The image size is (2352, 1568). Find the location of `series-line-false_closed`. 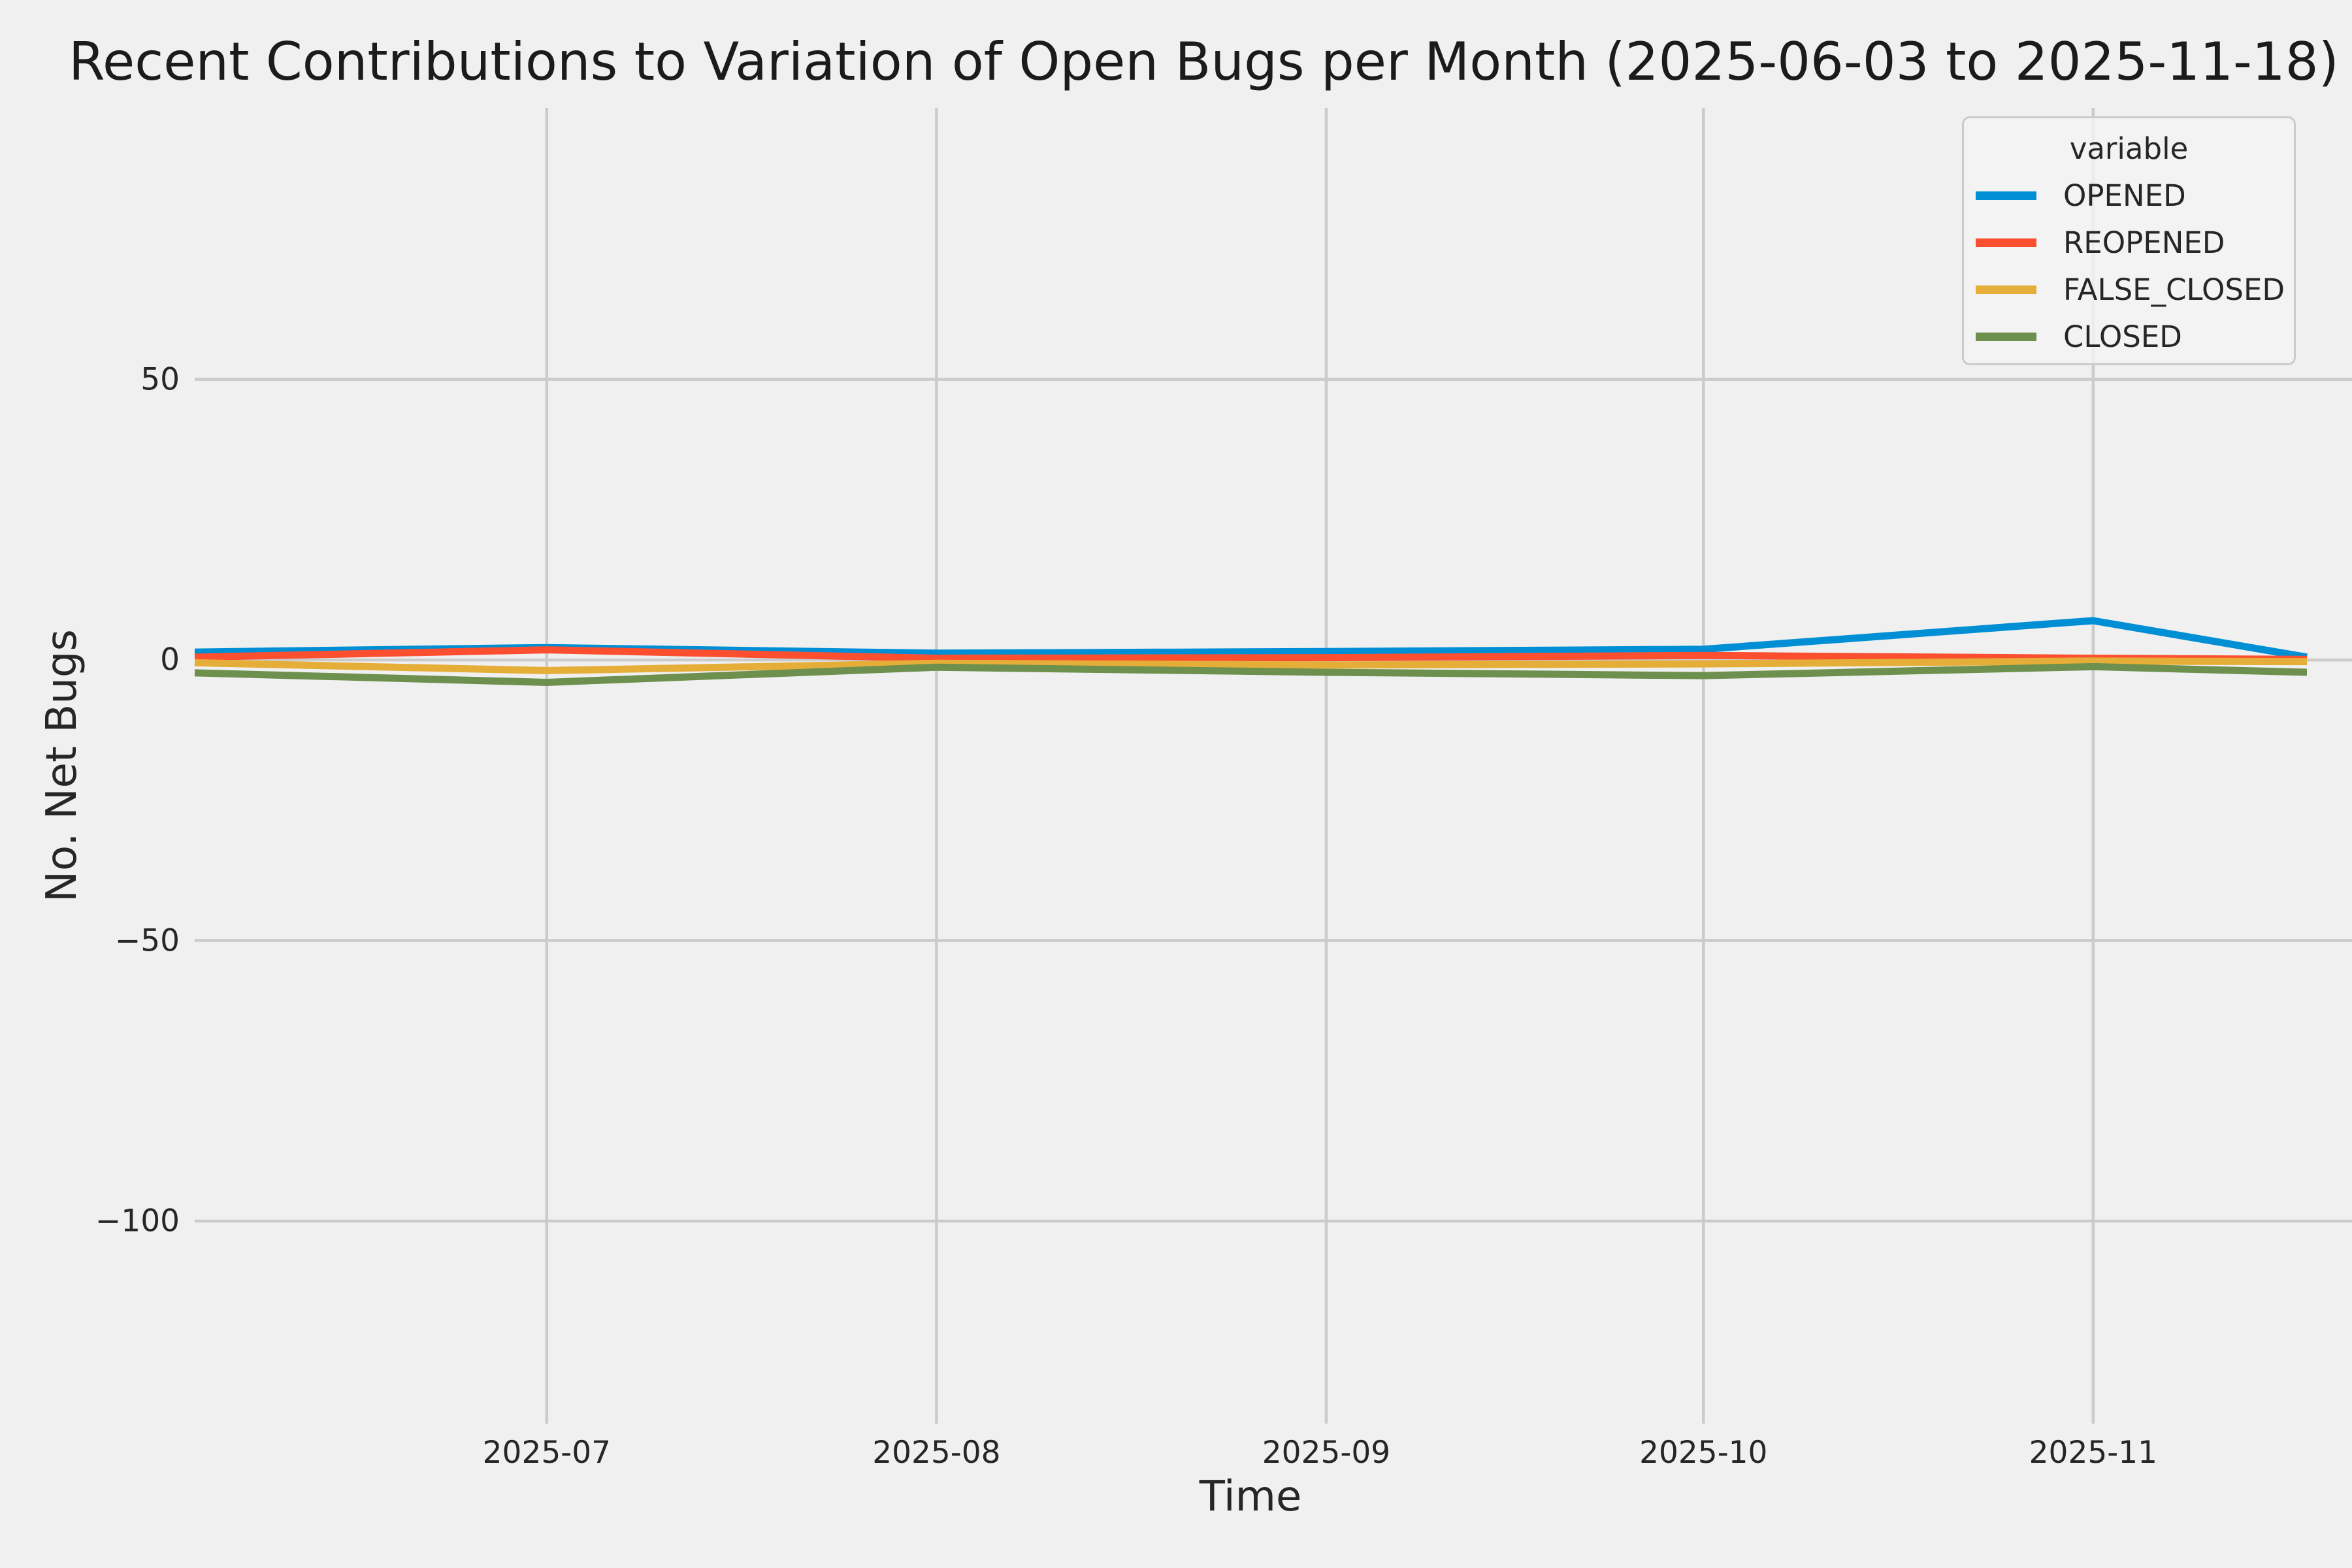

series-line-false_closed is located at coordinates (1251, 665).